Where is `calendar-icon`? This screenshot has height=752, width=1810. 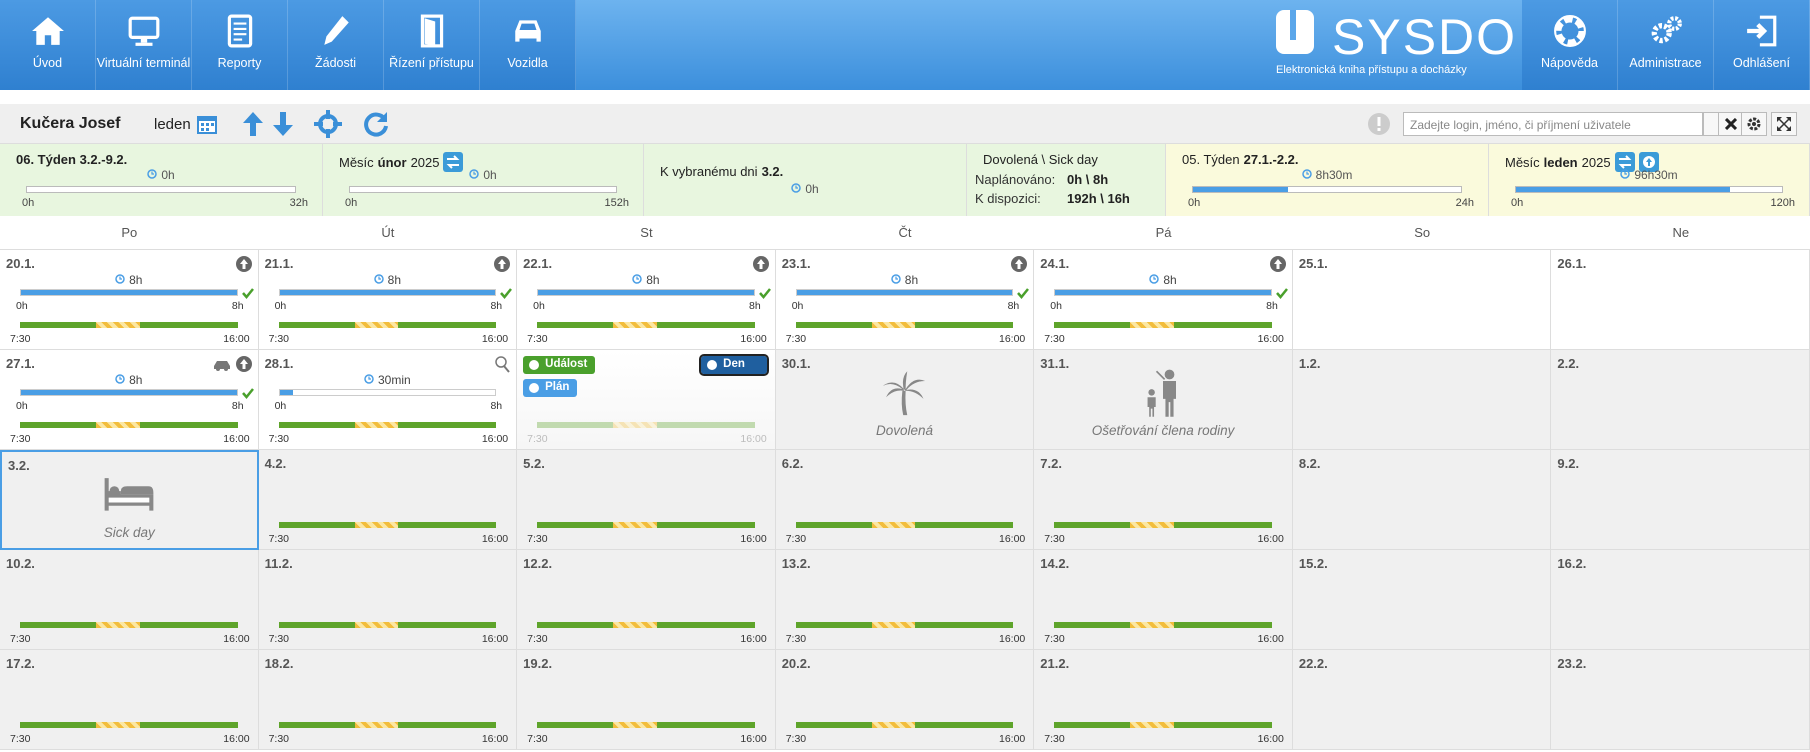
calendar-icon is located at coordinates (207, 124).